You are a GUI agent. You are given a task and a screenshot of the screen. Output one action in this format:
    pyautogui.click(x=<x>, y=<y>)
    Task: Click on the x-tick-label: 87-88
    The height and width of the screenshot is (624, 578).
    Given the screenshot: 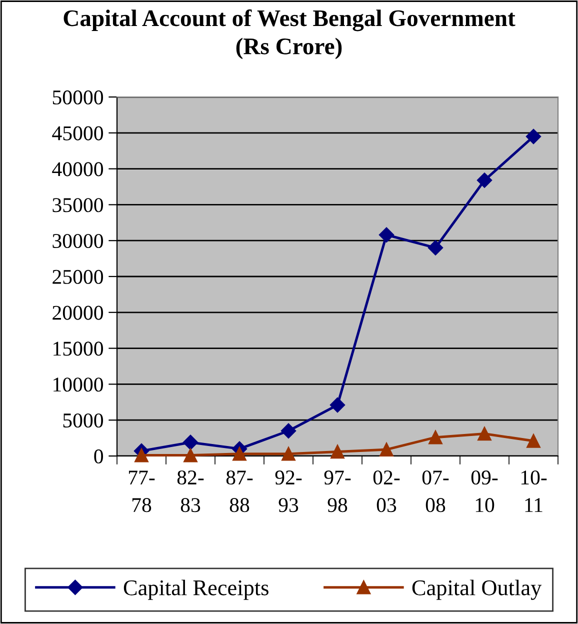 What is the action you would take?
    pyautogui.click(x=239, y=491)
    